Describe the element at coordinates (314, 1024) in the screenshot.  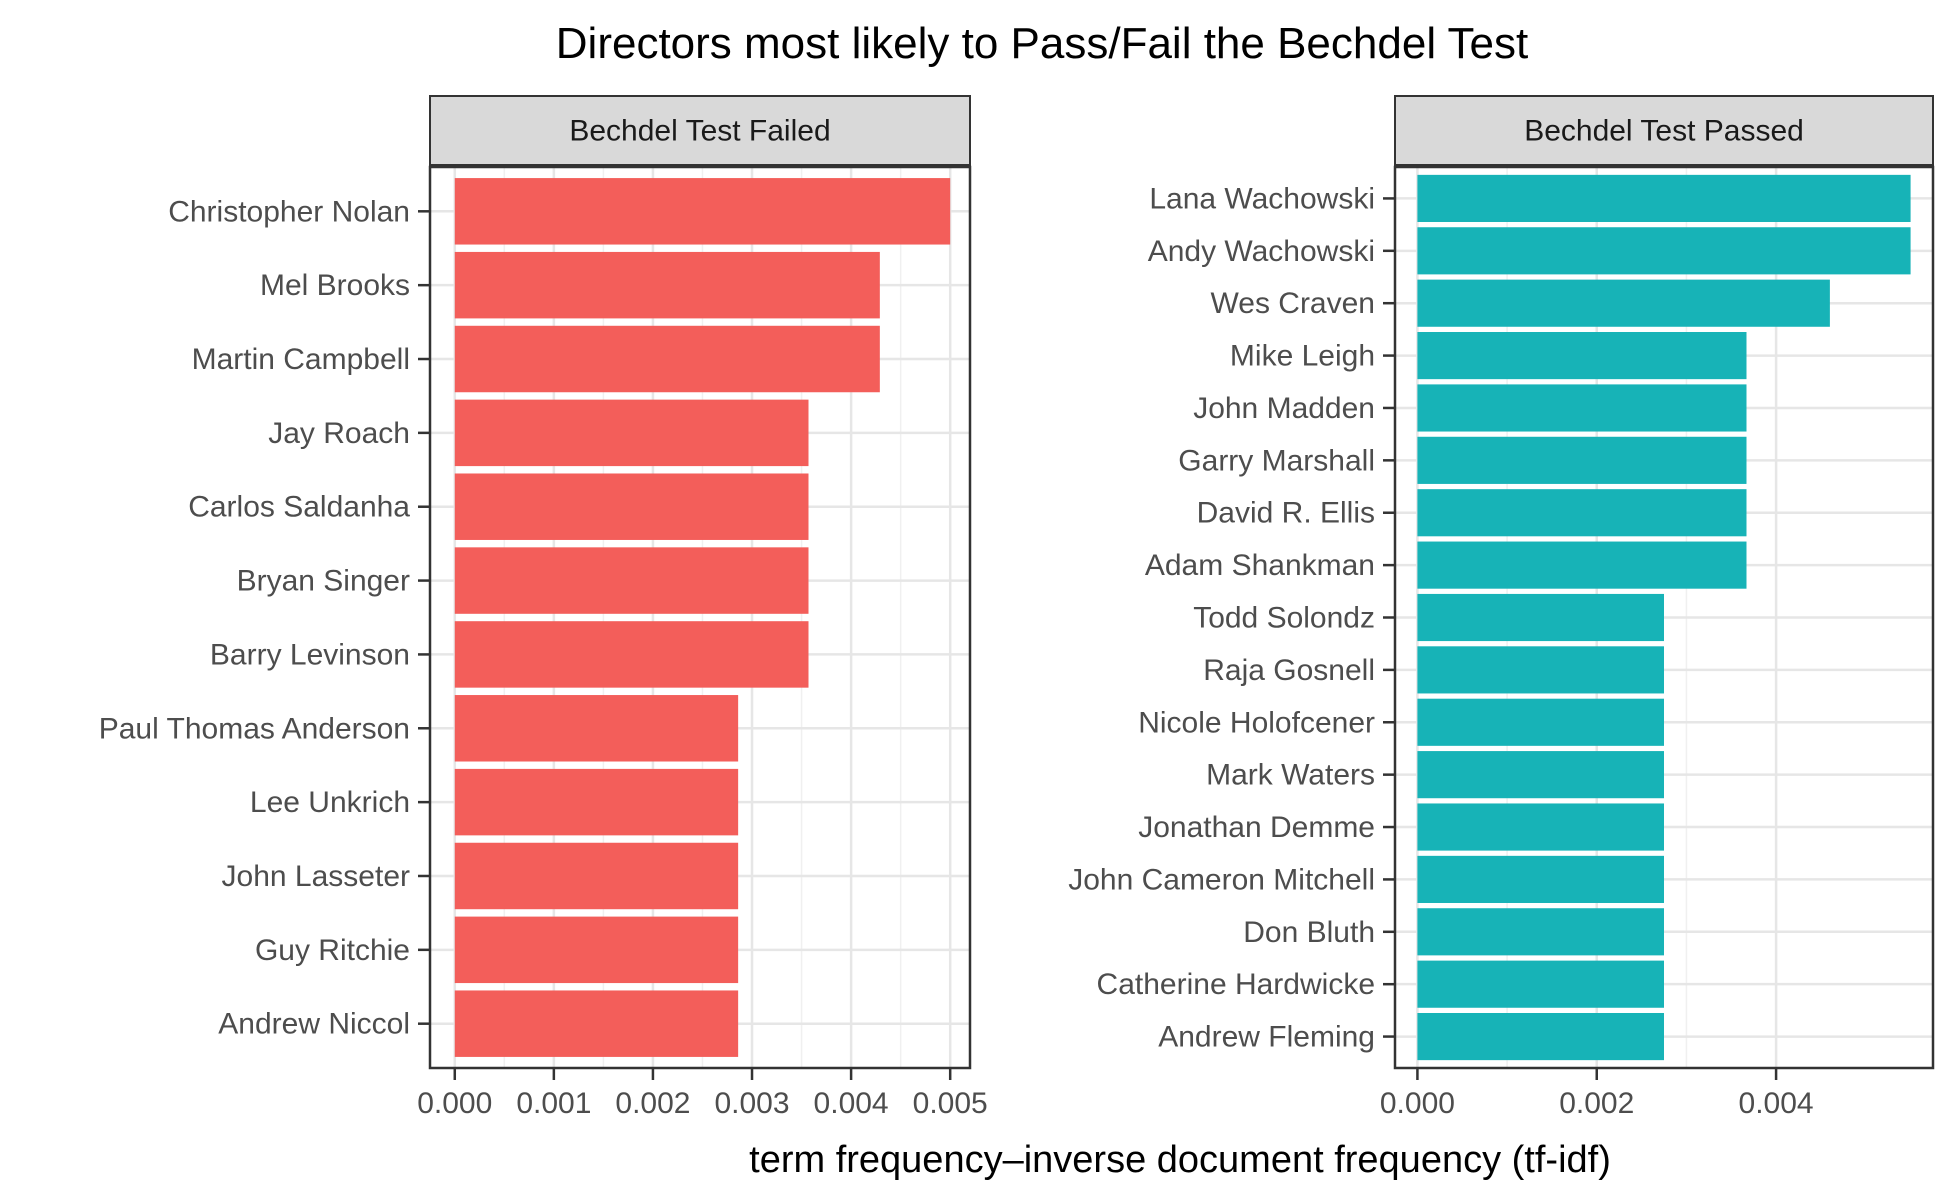
I see `y-tick-label: Andrew Niccol` at that location.